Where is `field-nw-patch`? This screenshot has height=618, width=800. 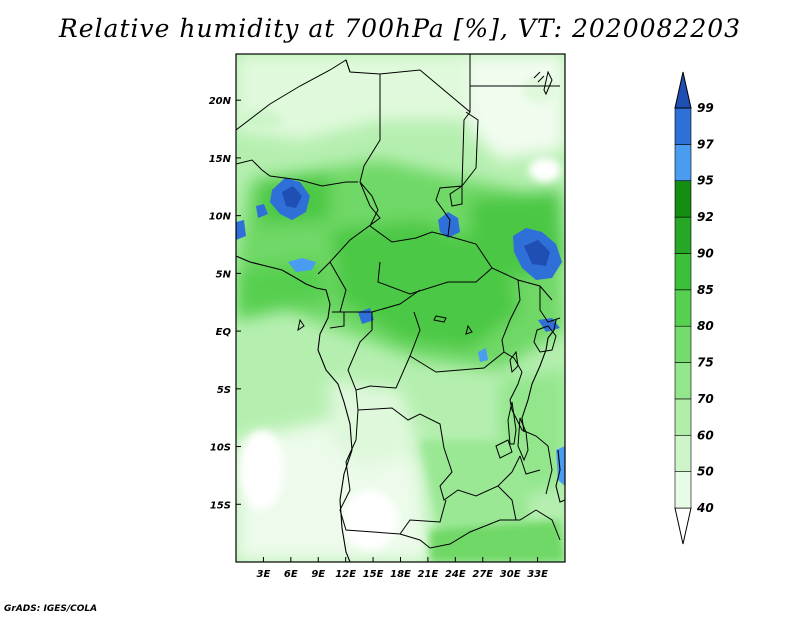
field-nw-patch is located at coordinates (262, 120).